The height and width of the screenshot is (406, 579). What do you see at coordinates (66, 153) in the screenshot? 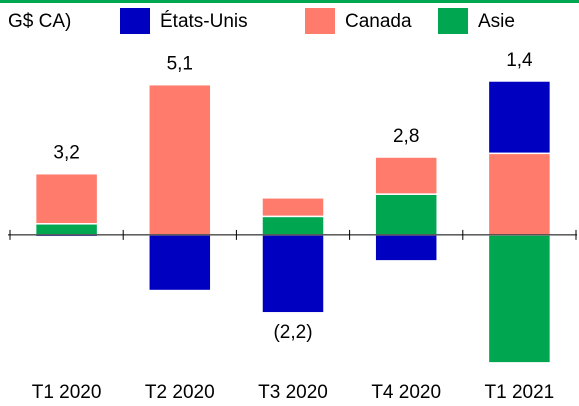
I see `total-label: 3,2` at bounding box center [66, 153].